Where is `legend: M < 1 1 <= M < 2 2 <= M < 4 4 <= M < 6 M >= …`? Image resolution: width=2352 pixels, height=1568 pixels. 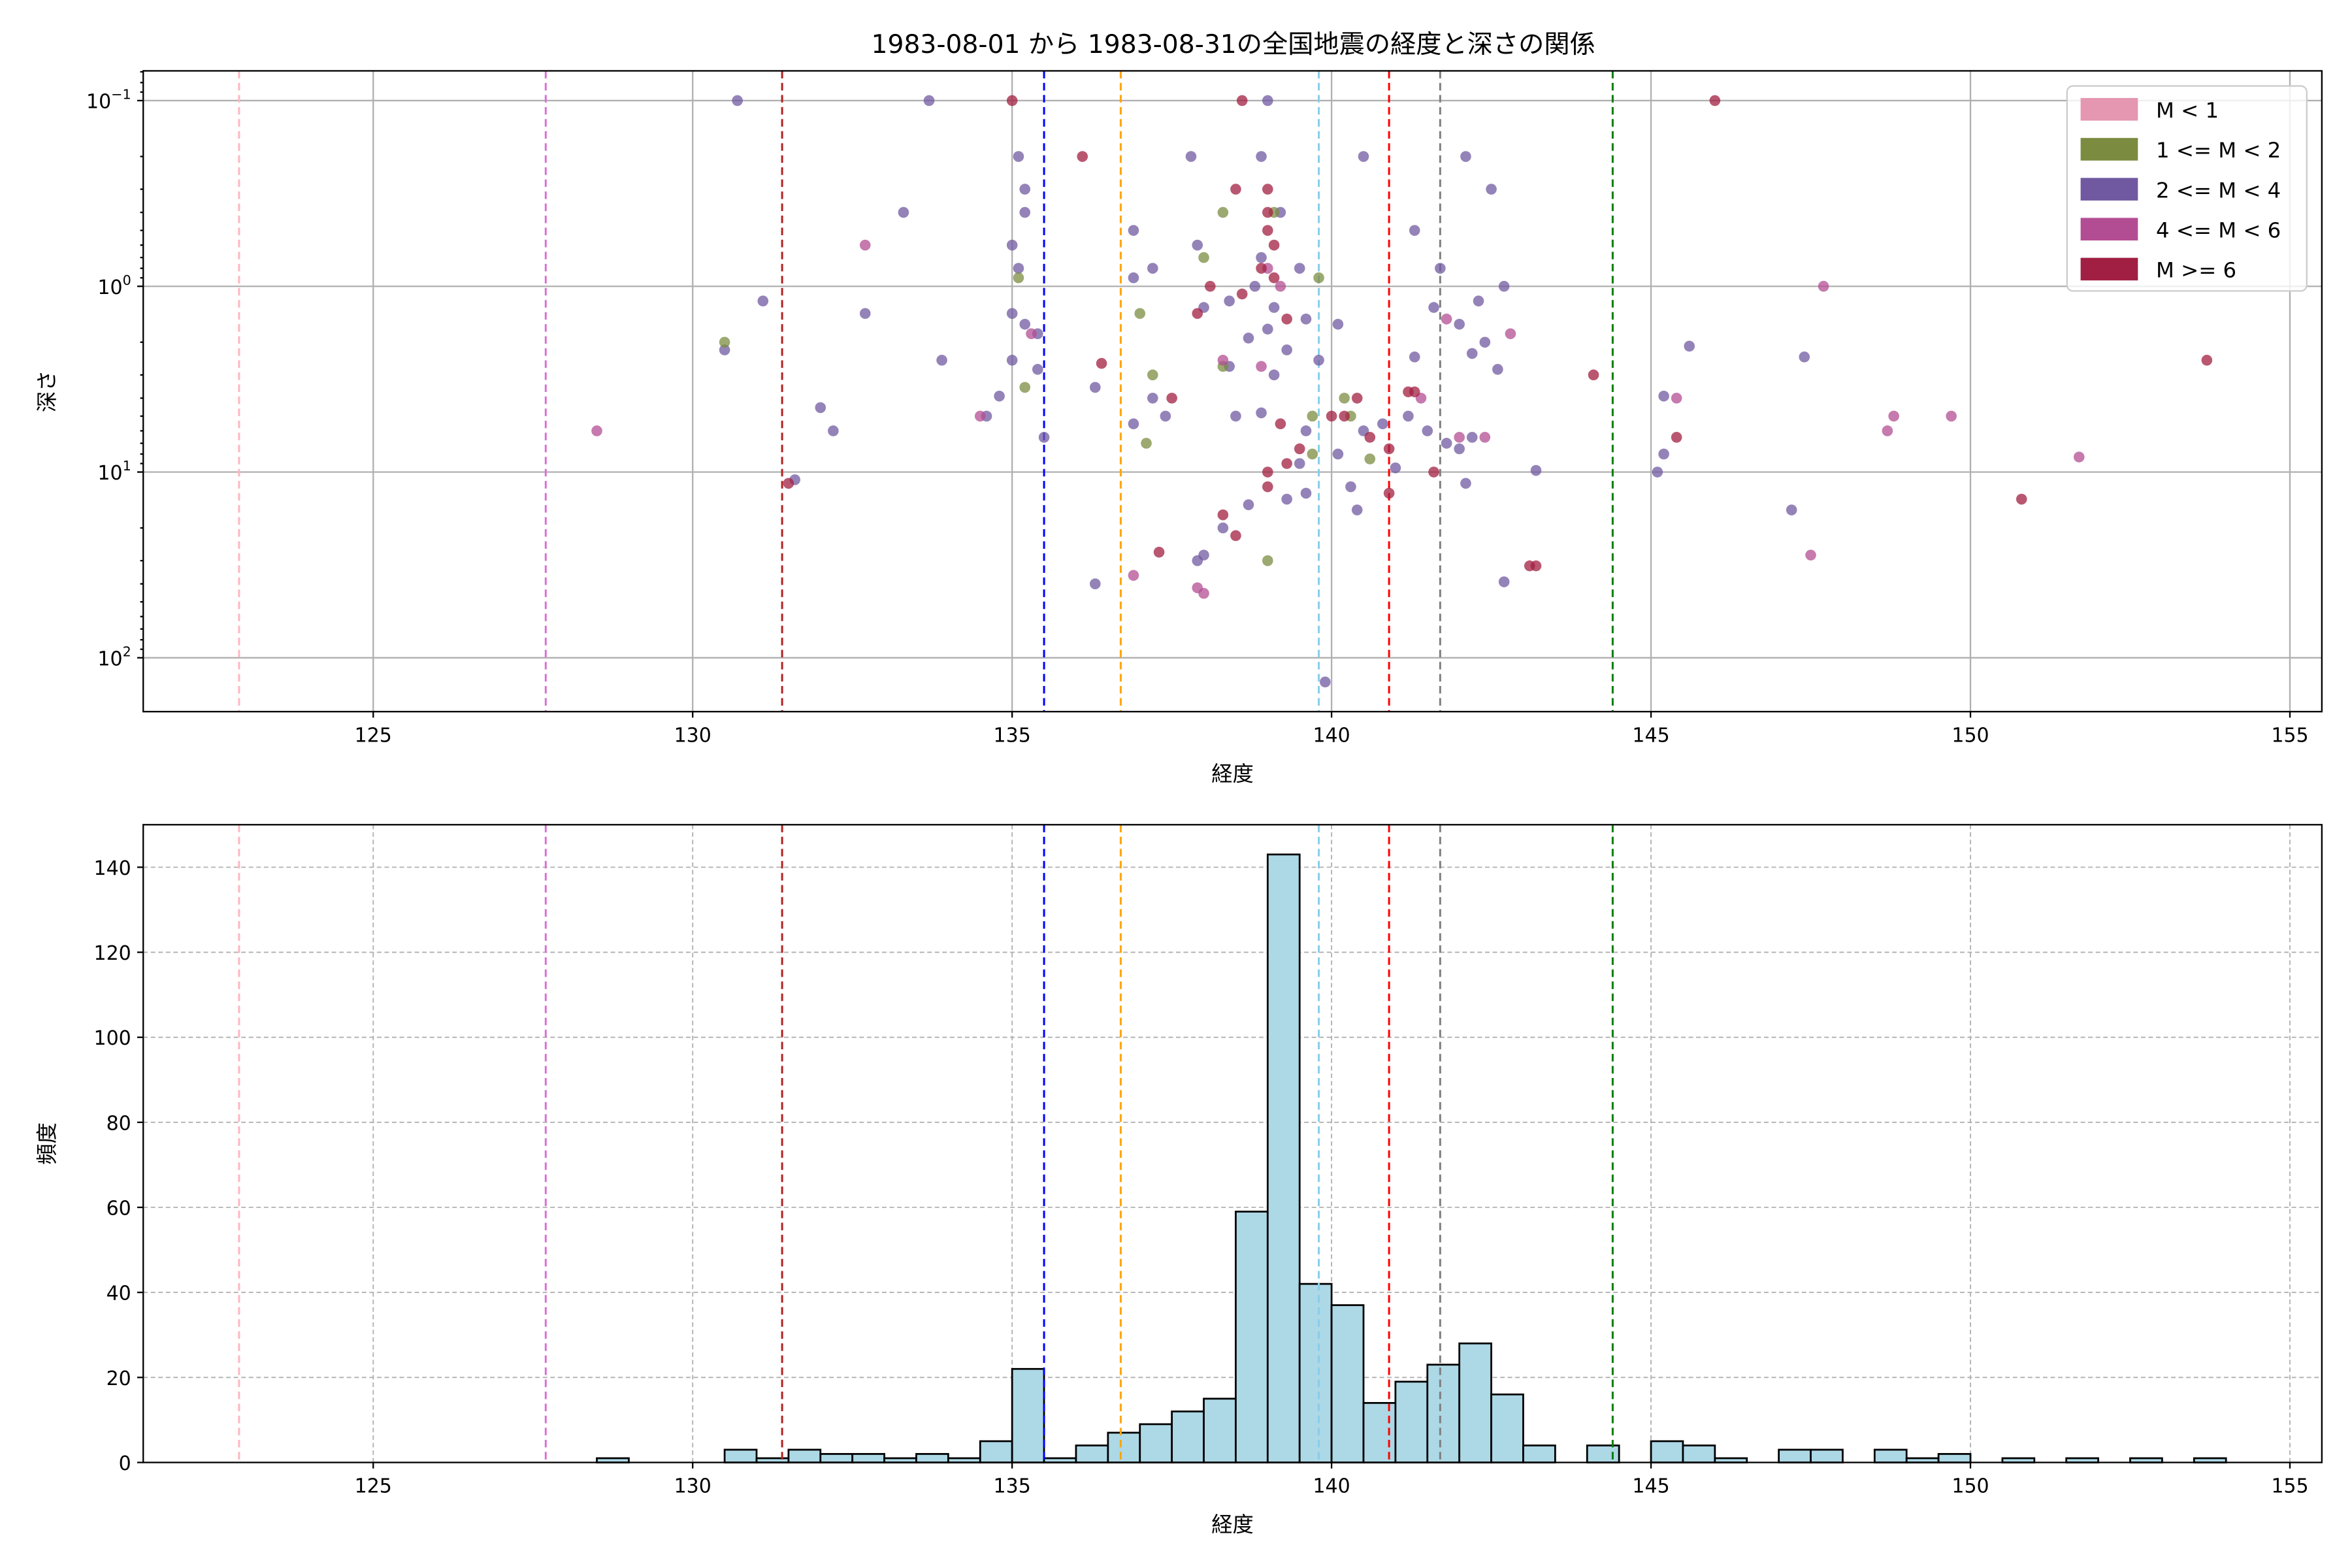 legend: M < 1 1 <= M < 2 2 <= M < 4 4 <= M < 6 M >= … is located at coordinates (2187, 188).